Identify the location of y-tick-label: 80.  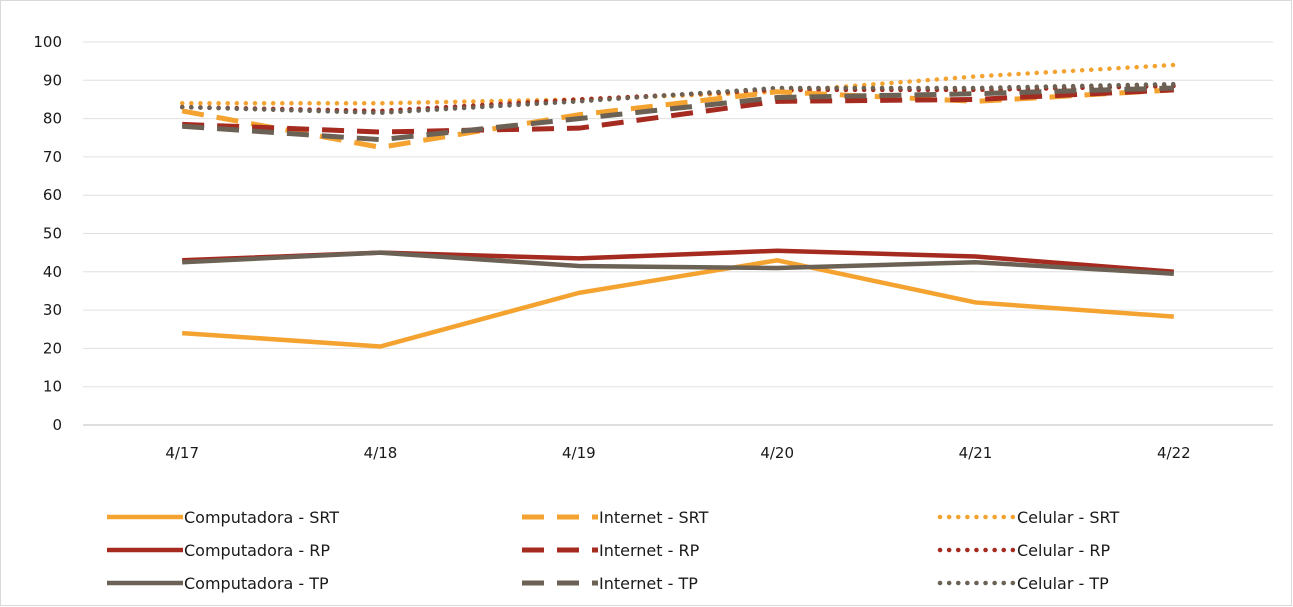
(52, 119).